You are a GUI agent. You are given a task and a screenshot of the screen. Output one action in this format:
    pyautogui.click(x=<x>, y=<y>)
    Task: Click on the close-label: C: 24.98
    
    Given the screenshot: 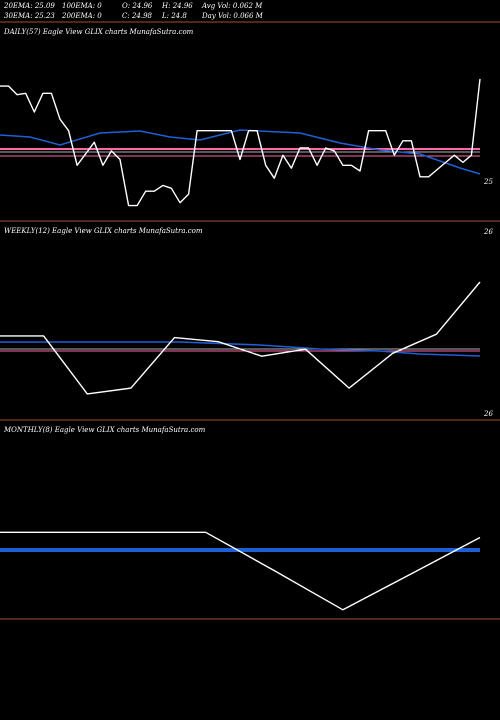 What is the action you would take?
    pyautogui.click(x=137, y=16)
    